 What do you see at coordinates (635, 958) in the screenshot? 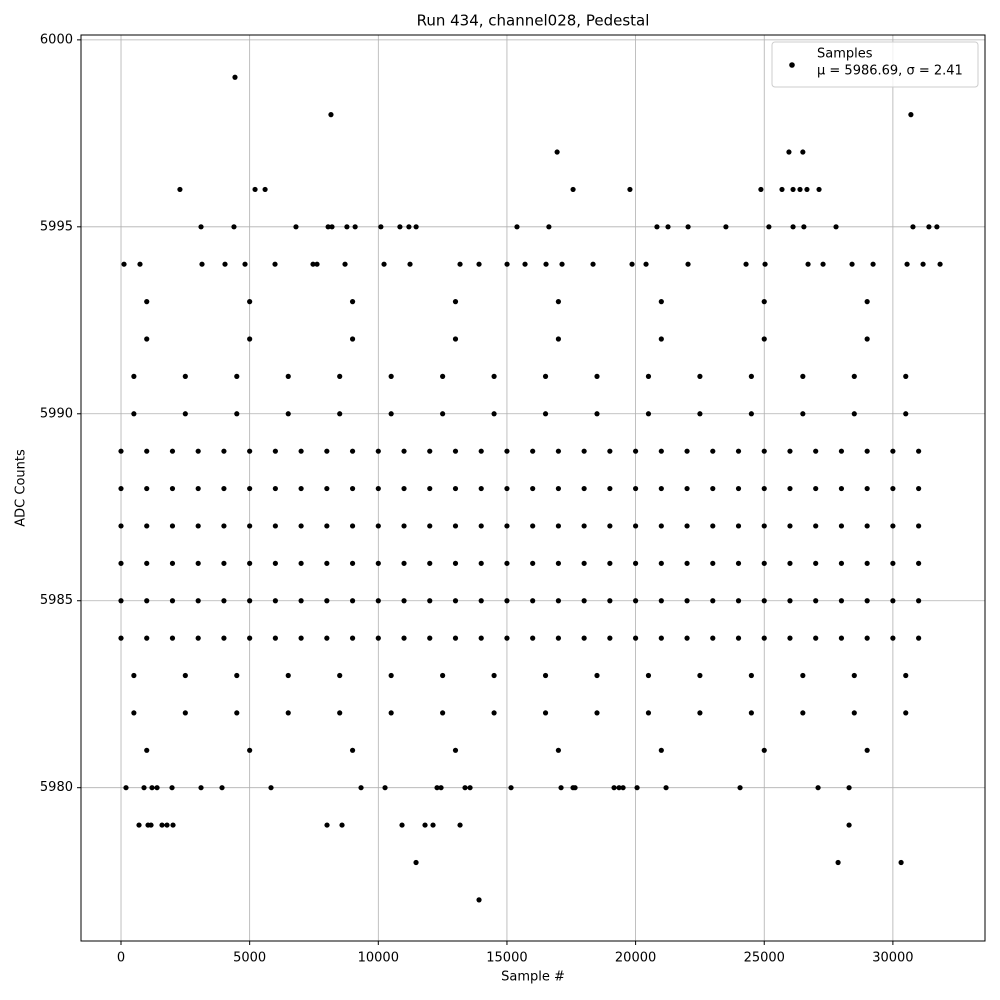
I see `x-tick-label: 20000` at bounding box center [635, 958].